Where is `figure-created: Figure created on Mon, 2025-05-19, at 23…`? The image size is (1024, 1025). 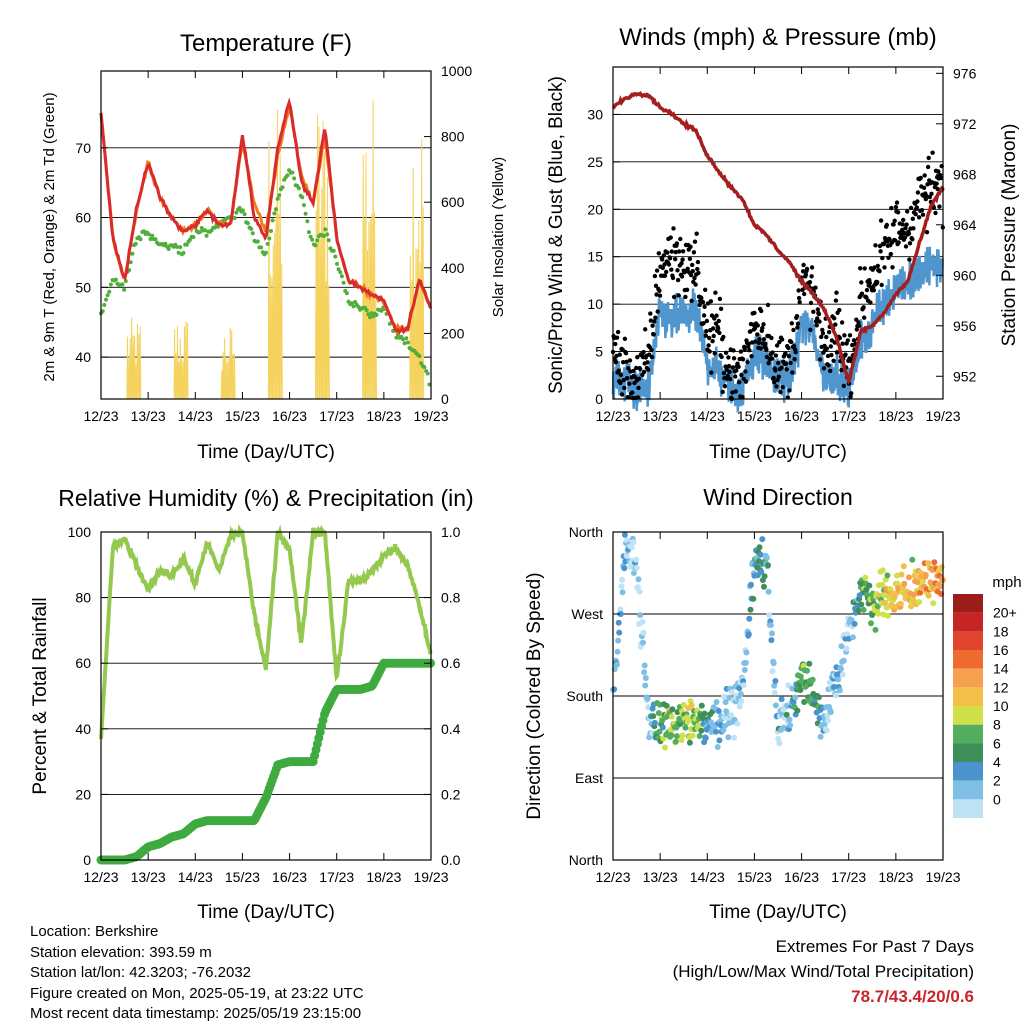 figure-created: Figure created on Mon, 2025-05-19, at 23… is located at coordinates (197, 993).